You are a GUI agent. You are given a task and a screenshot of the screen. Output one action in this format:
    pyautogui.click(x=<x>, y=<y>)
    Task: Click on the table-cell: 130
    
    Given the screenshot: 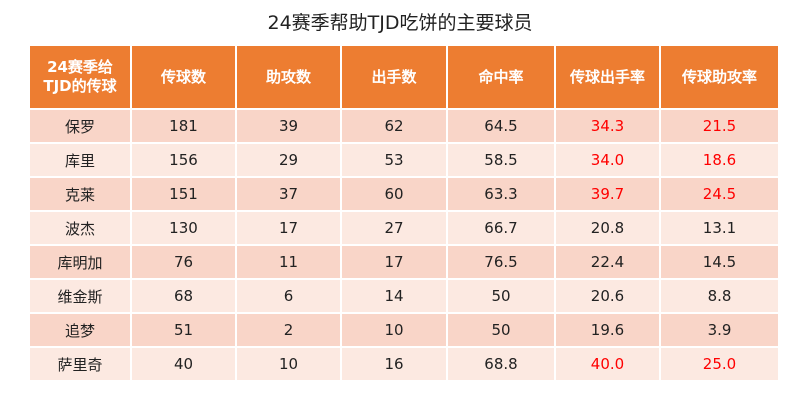 What is the action you would take?
    pyautogui.click(x=183, y=228)
    